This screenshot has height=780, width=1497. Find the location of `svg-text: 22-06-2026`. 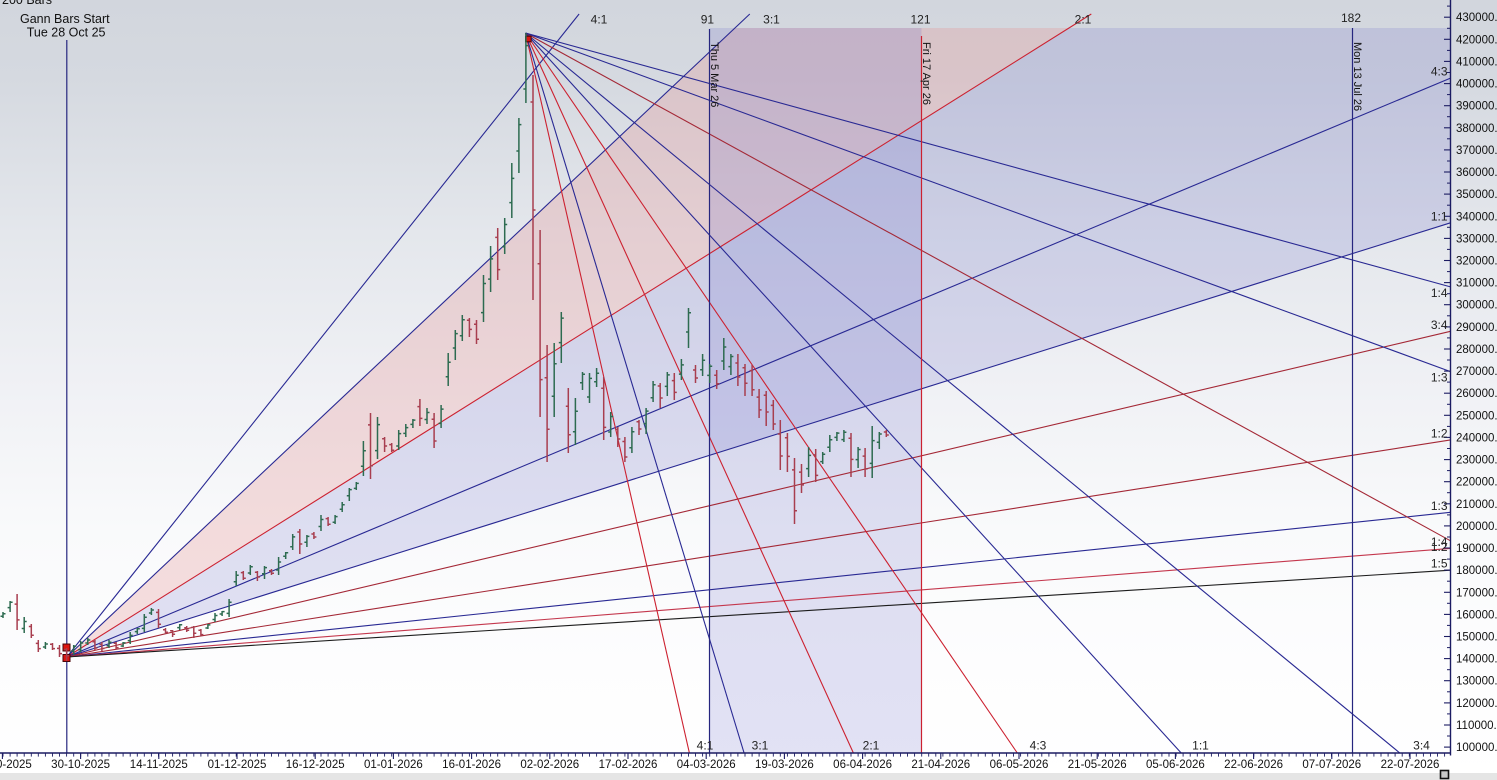

svg-text: 22-06-2026 is located at coordinates (1253, 765).